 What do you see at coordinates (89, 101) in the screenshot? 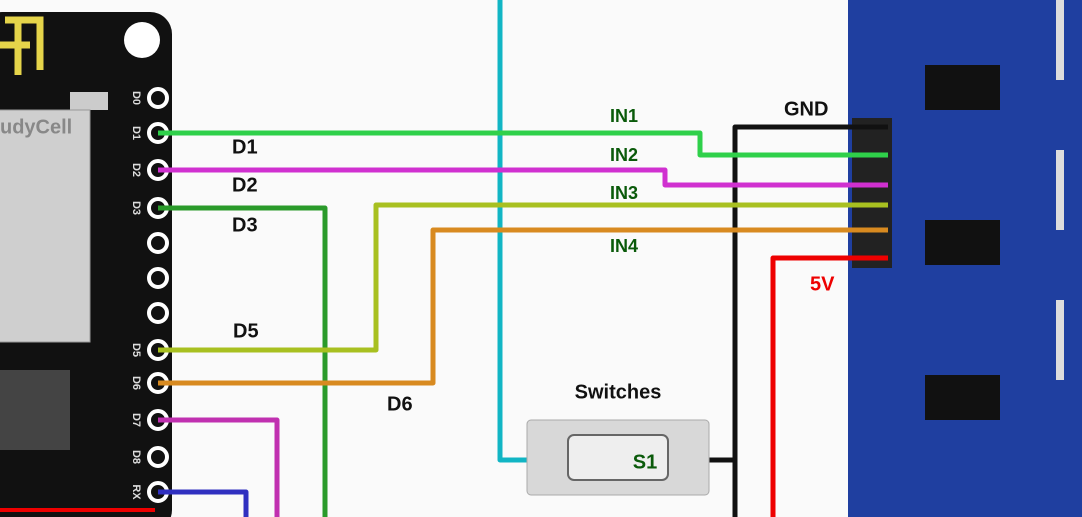
I see `component` at bounding box center [89, 101].